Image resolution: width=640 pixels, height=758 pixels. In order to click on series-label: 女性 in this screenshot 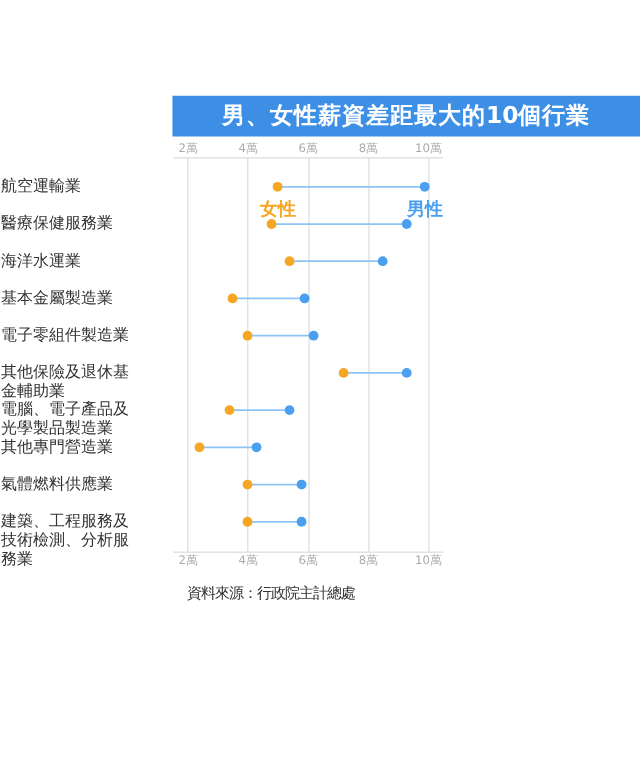, I will do `click(276, 209)`.